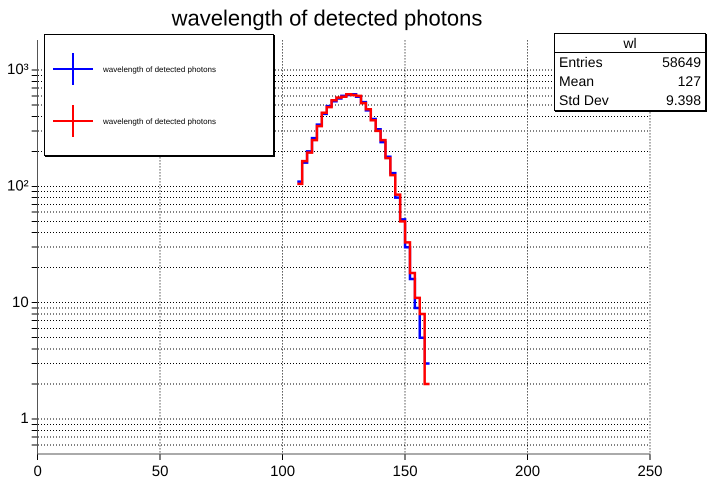  I want to click on x-tick-label: 200, so click(527, 471).